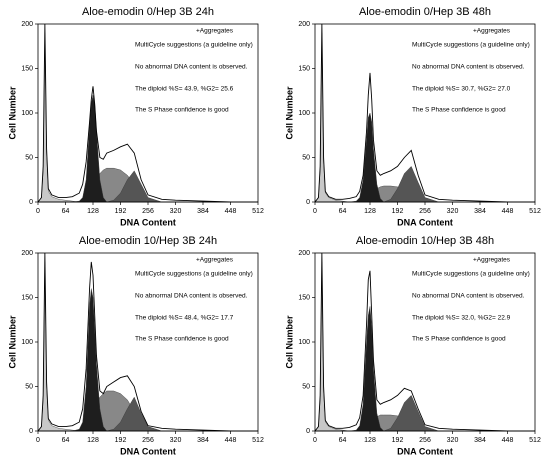  I want to click on annotation: The diploid %S= 30.7, %G2= 27.0, so click(461, 89).